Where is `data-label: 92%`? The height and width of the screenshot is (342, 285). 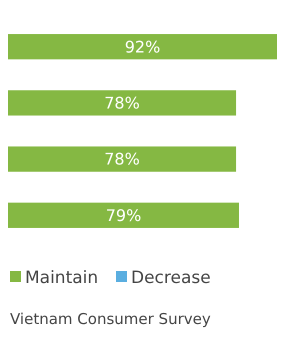 data-label: 92% is located at coordinates (142, 46).